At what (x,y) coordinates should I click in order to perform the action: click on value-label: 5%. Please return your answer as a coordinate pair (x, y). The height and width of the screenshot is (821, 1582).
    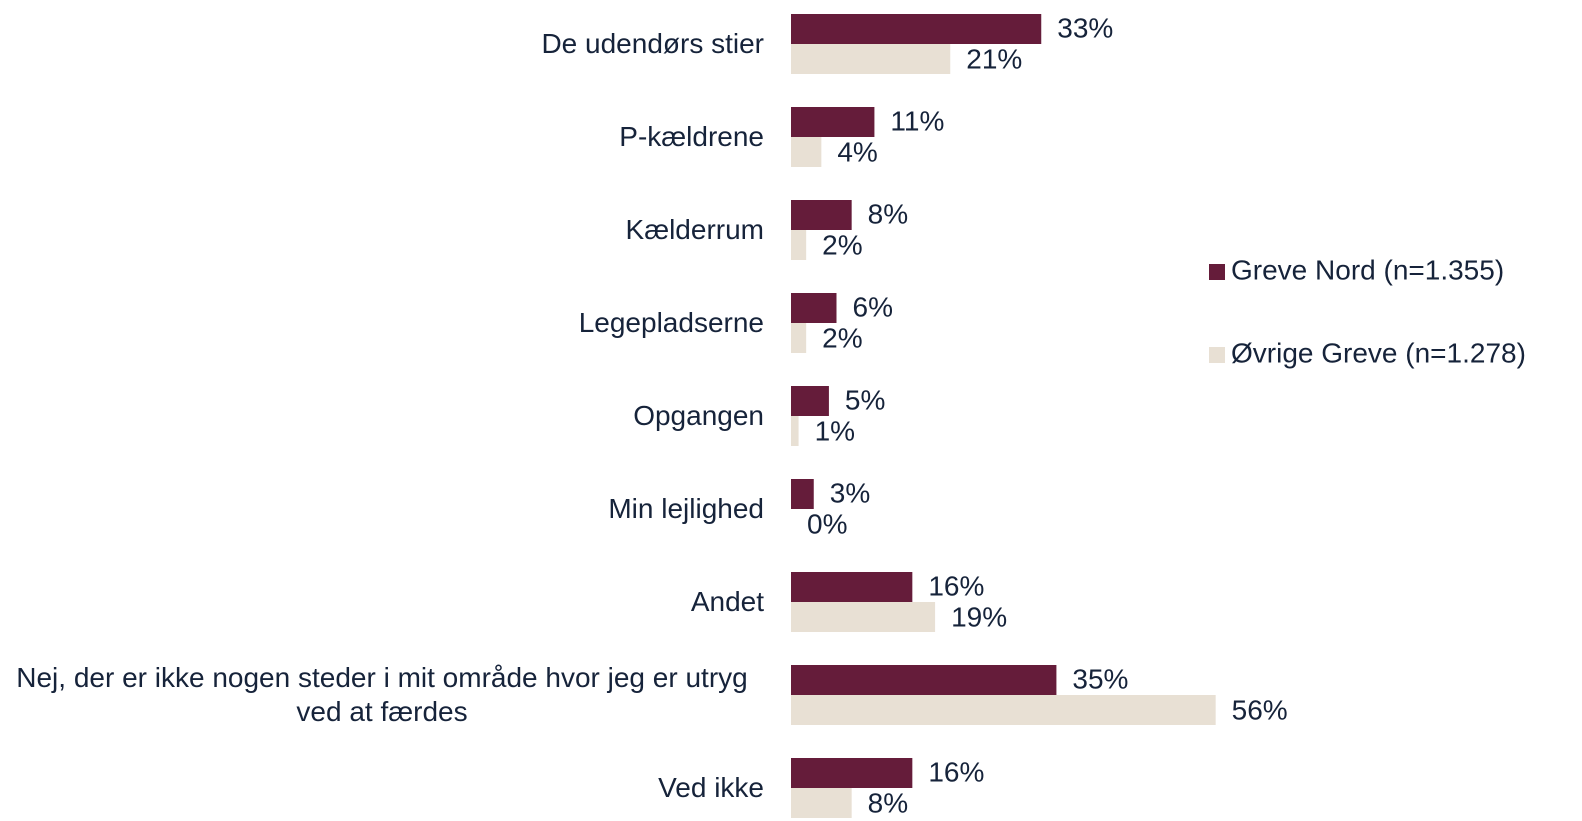
    Looking at the image, I should click on (865, 399).